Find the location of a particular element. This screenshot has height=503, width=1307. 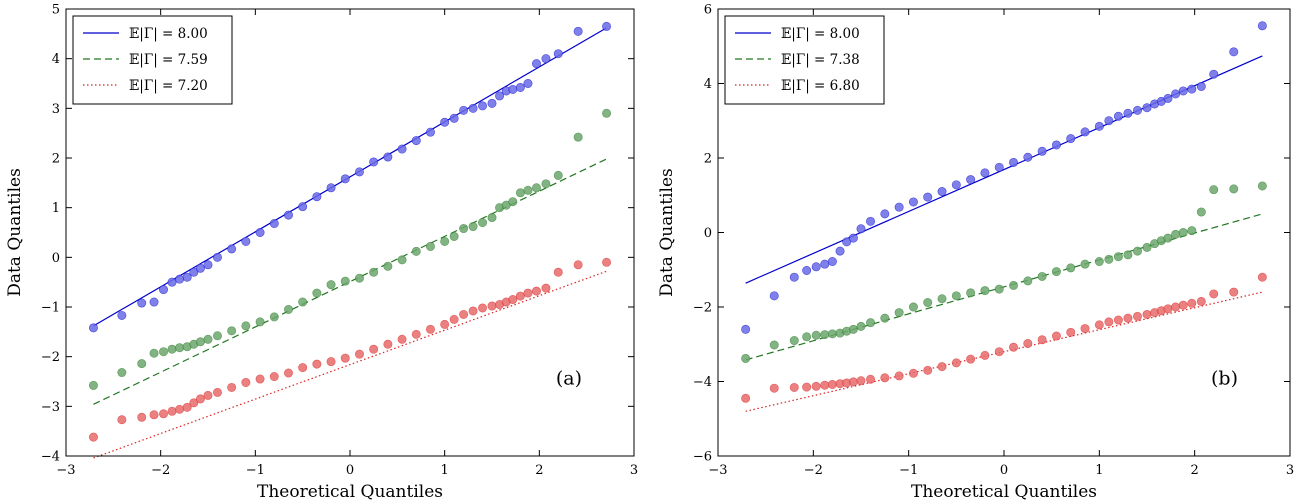

y-tick-label: 4 is located at coordinates (56, 59).